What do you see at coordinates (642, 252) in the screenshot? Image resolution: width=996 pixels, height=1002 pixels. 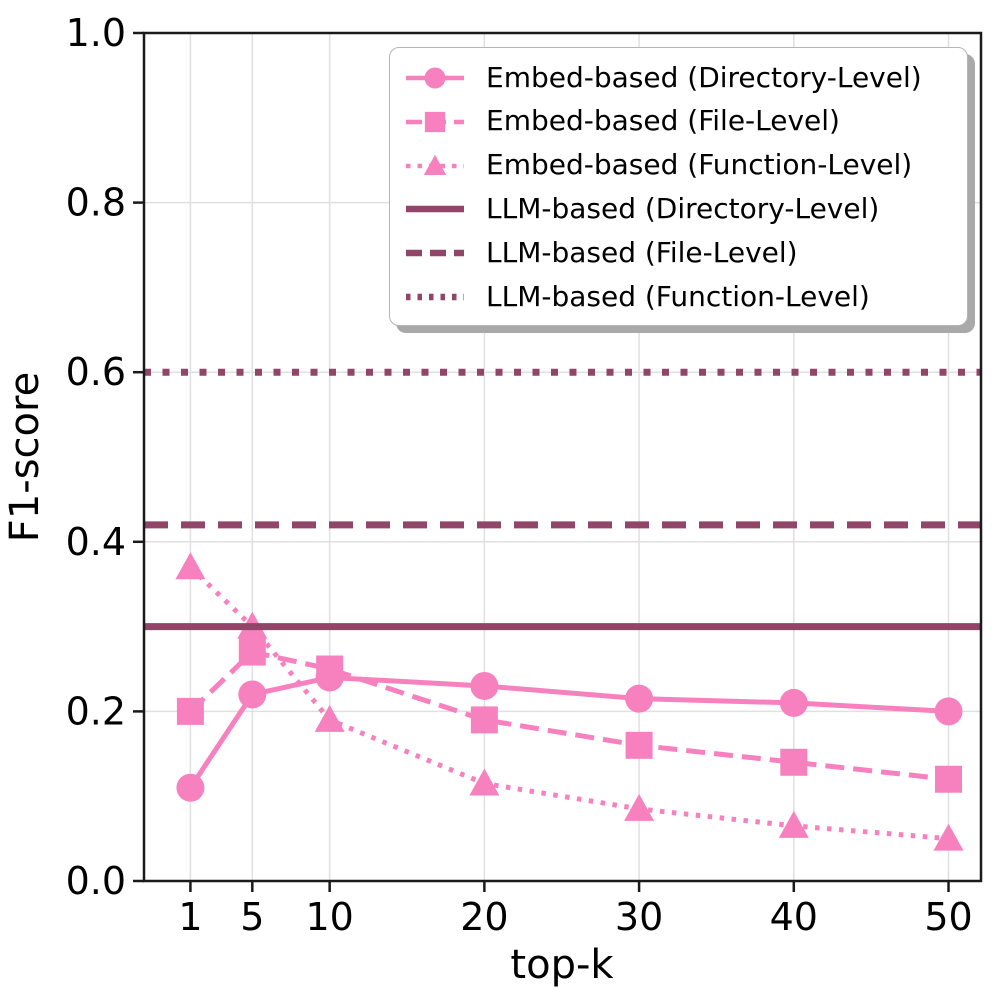 I see `legend-label-llm-file: LLM-based (File-Level)` at bounding box center [642, 252].